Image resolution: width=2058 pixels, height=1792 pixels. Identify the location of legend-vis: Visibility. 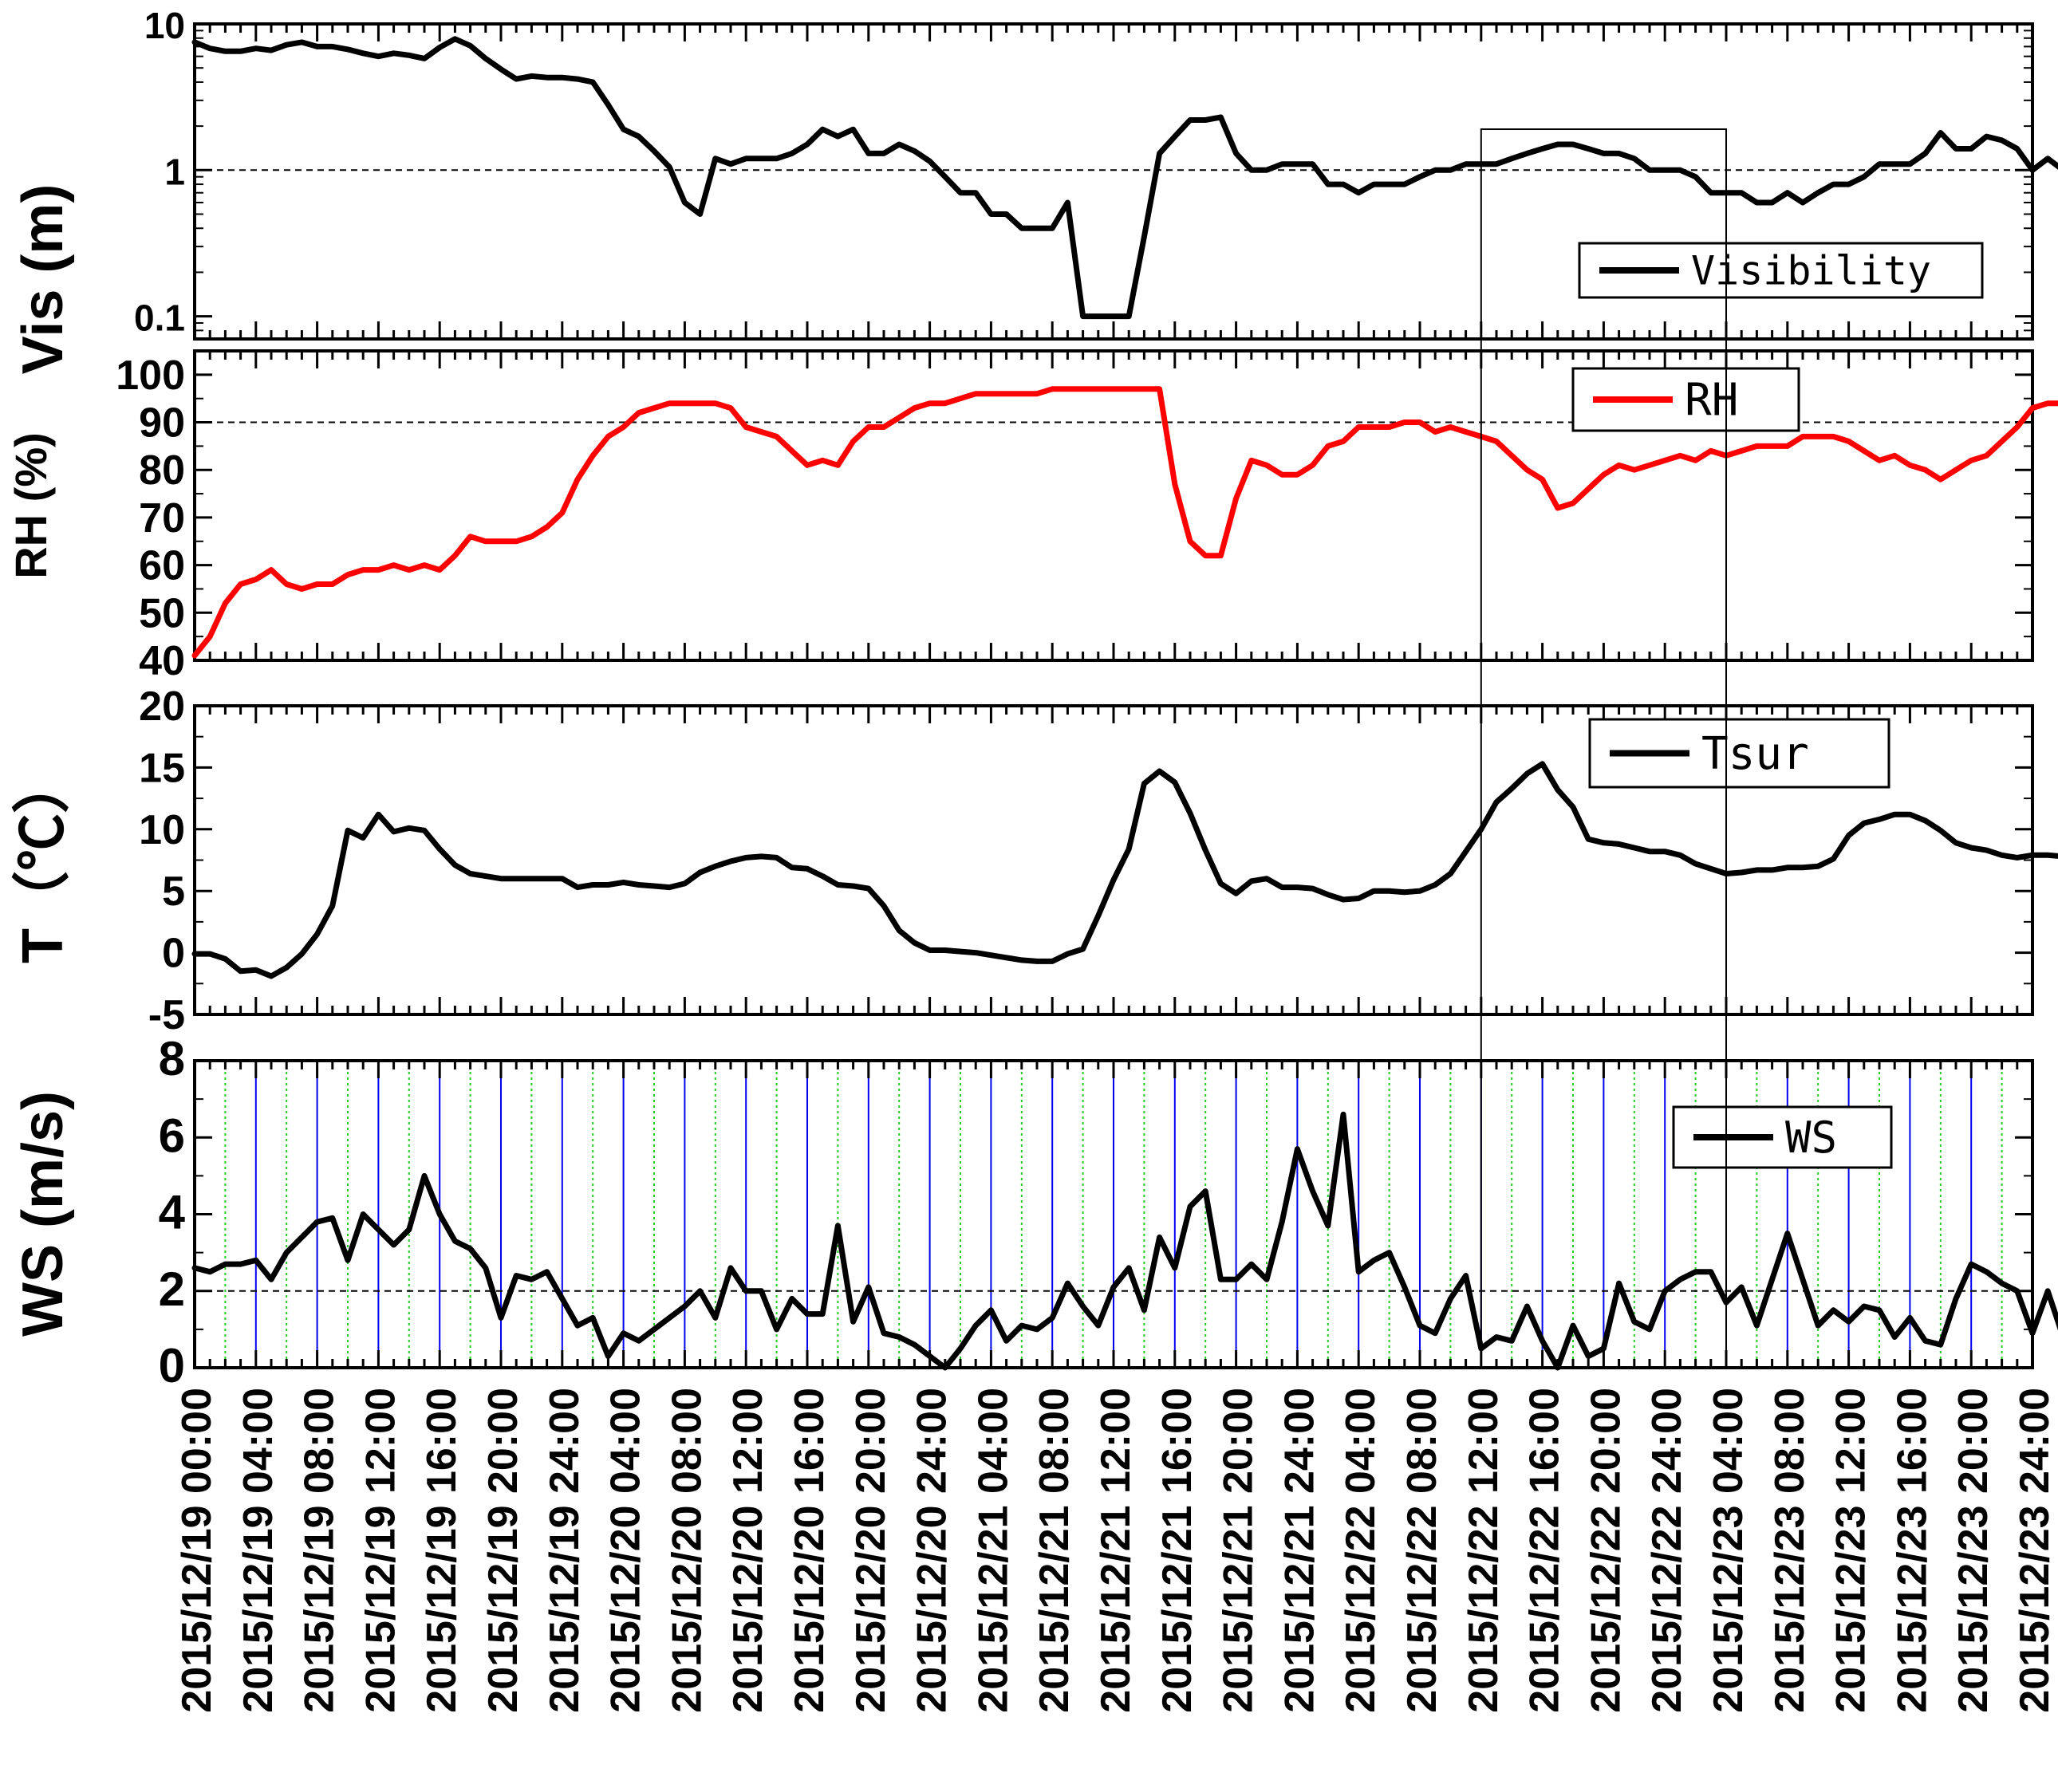
(1781, 270).